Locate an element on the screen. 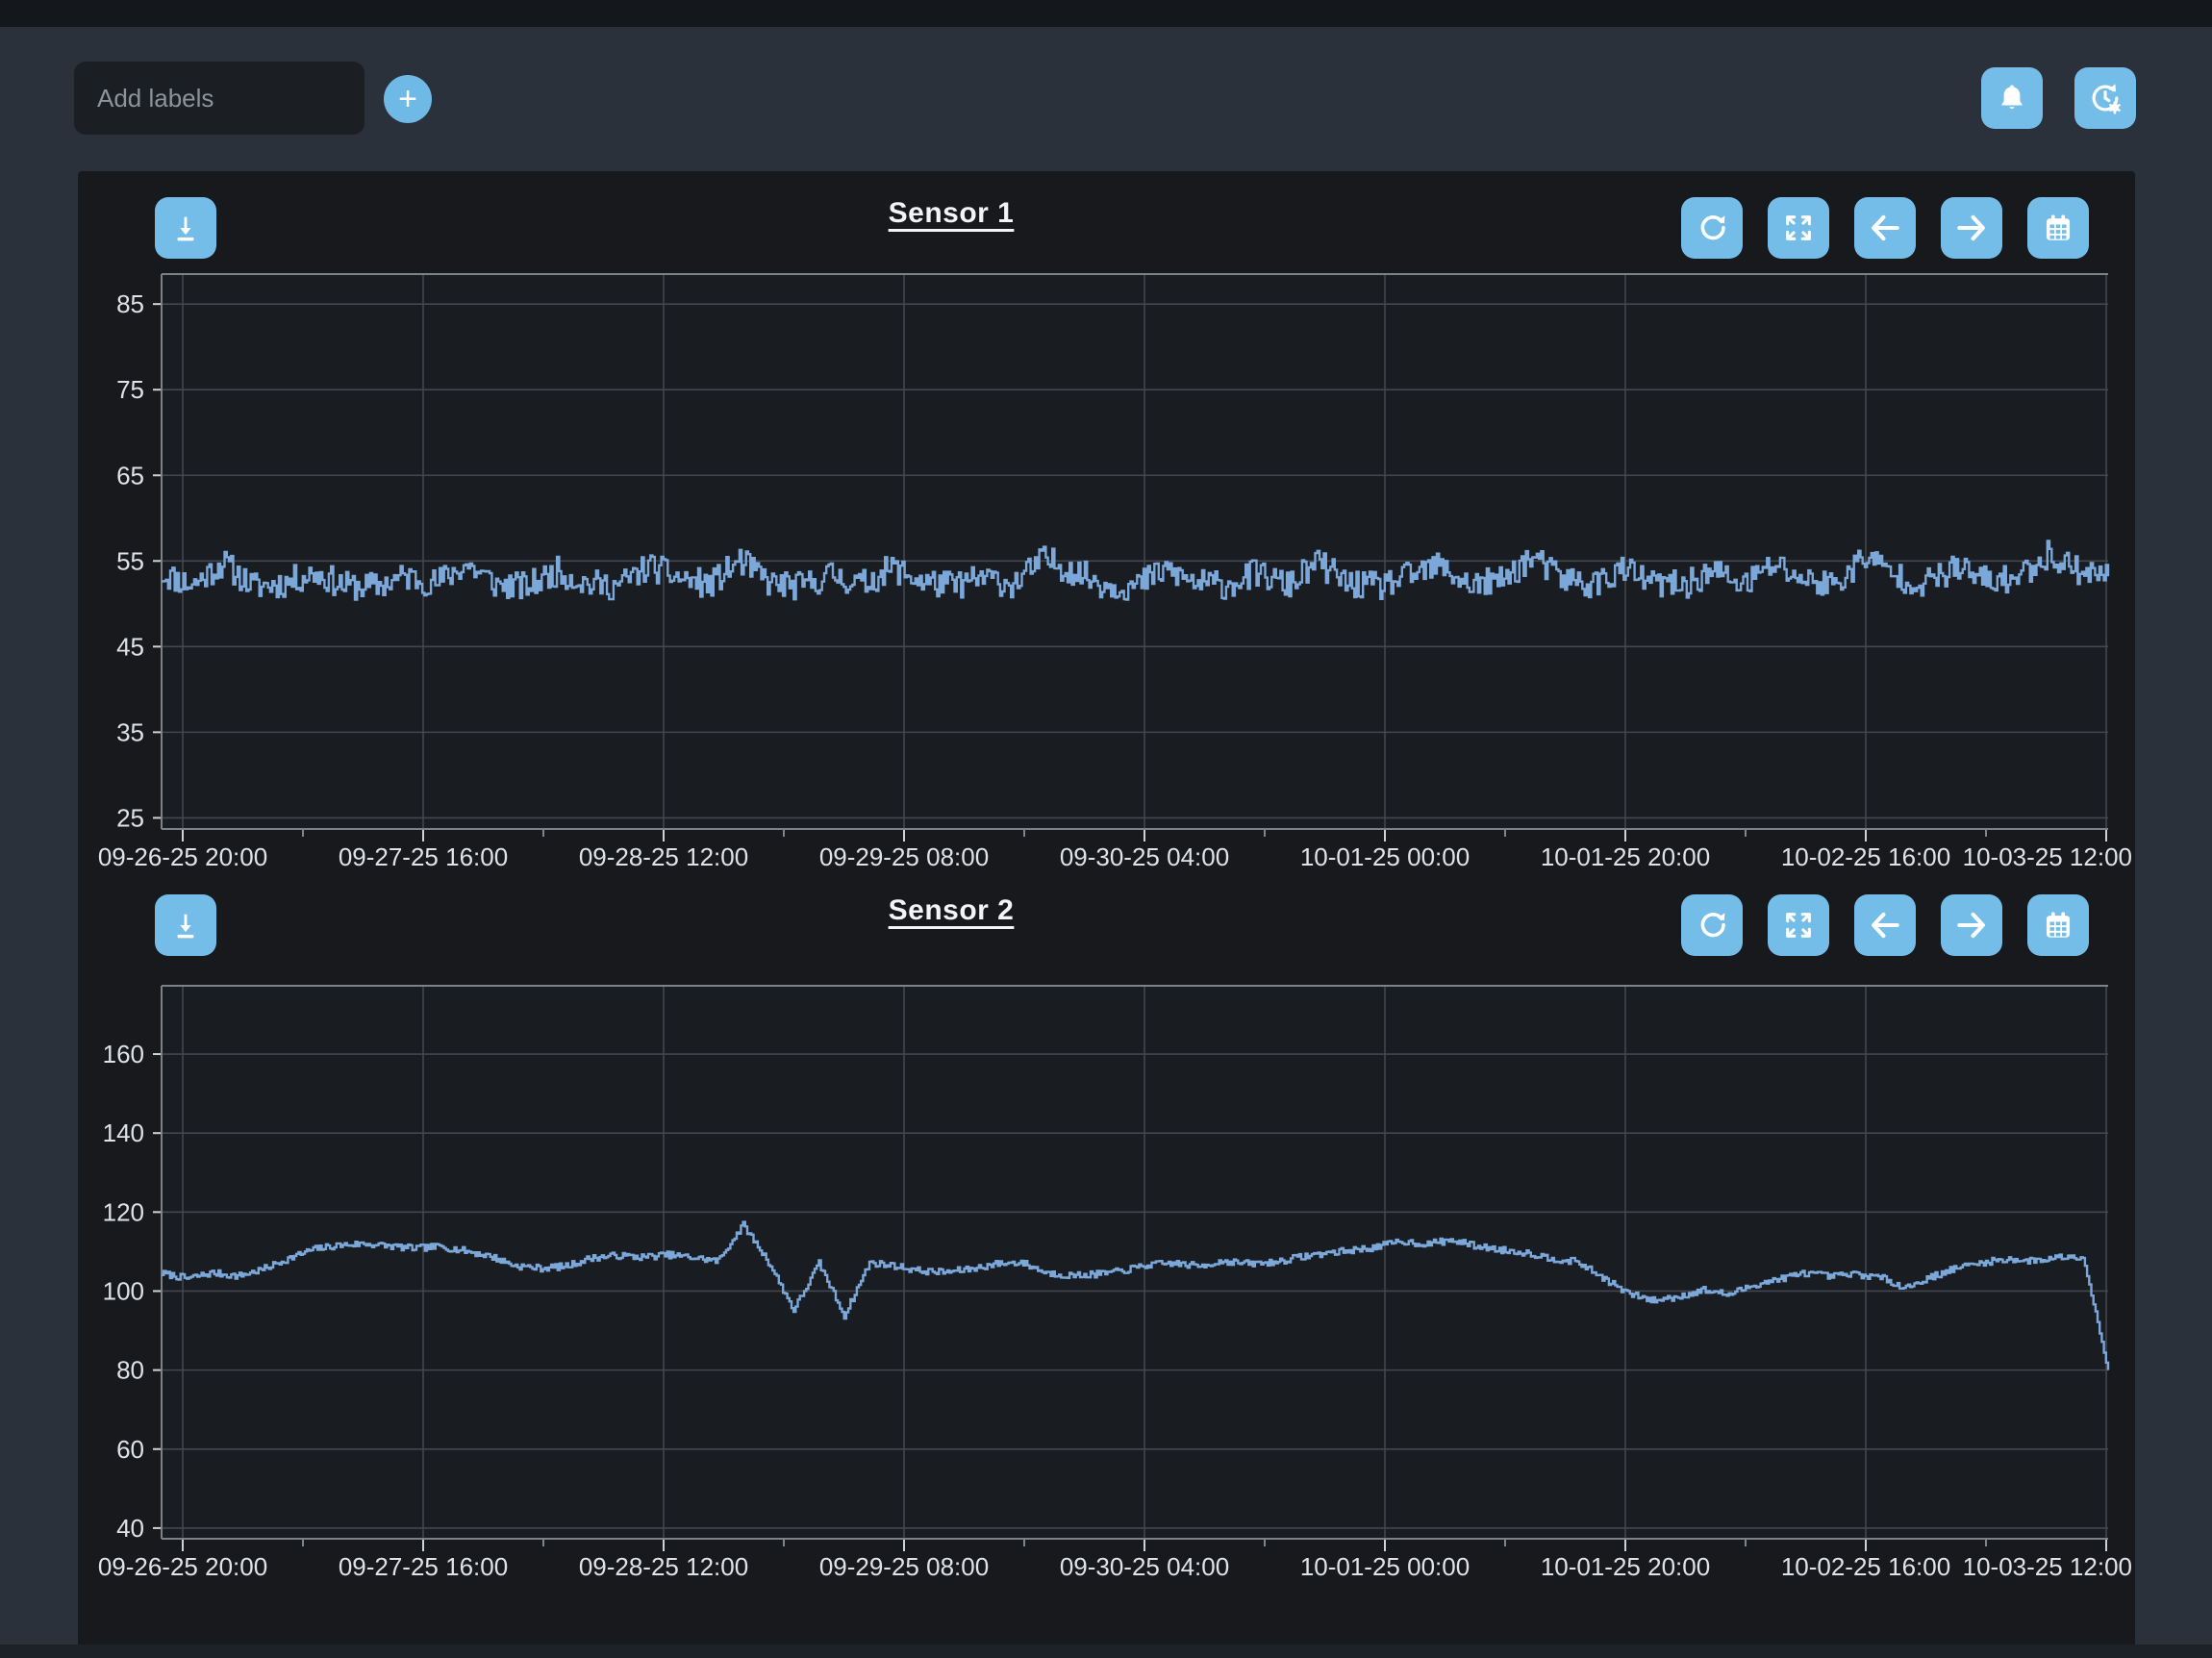 Image resolution: width=2212 pixels, height=1658 pixels. add-labels-input is located at coordinates (219, 99).